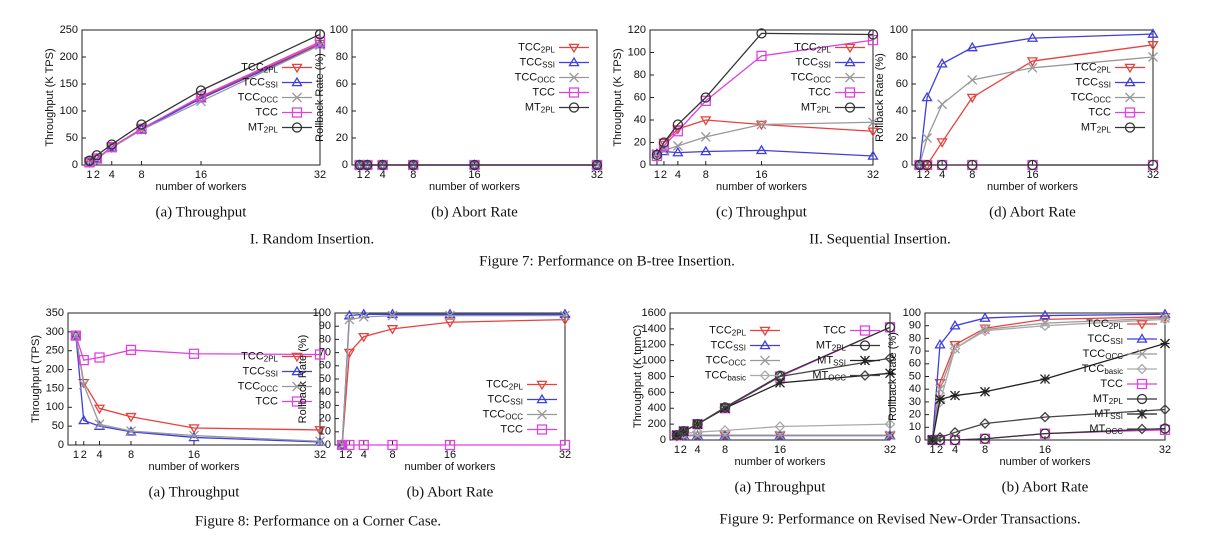 The width and height of the screenshot is (1214, 548). Describe the element at coordinates (915, 376) in the screenshot. I see `y-tick-label: 50` at that location.